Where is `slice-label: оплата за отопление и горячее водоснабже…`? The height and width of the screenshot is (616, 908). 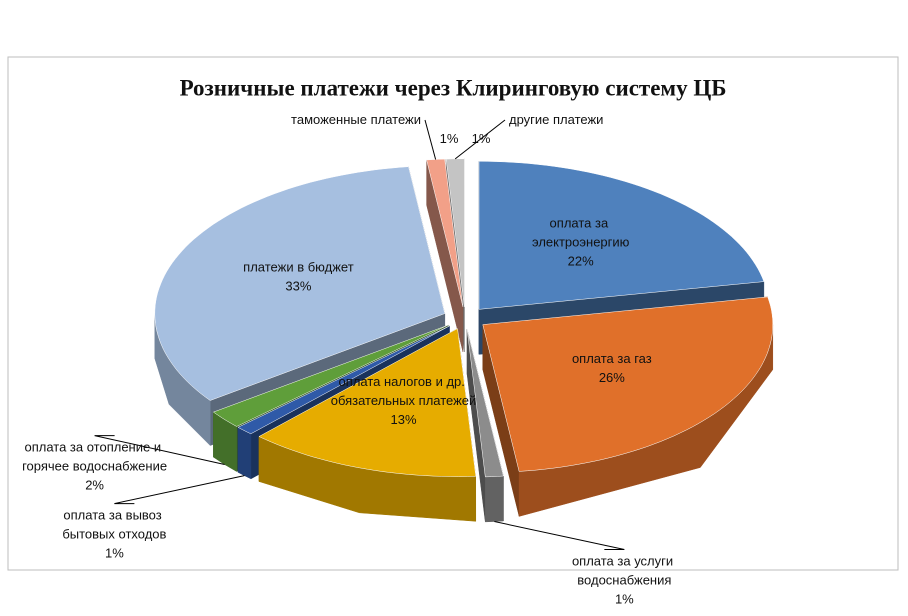
slice-label: оплата за отопление и горячее водоснабже… is located at coordinates (94, 457).